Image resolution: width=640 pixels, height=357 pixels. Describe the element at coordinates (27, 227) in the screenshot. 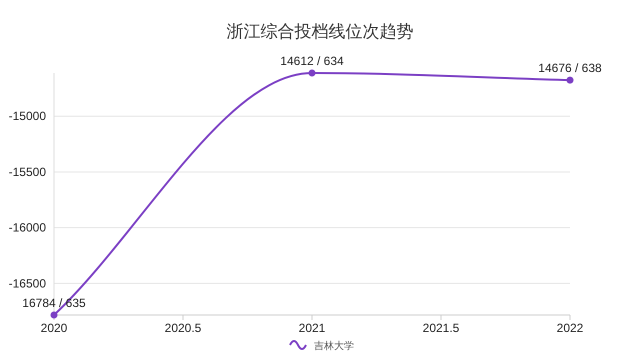

I see `y-tick-label: -16000` at that location.